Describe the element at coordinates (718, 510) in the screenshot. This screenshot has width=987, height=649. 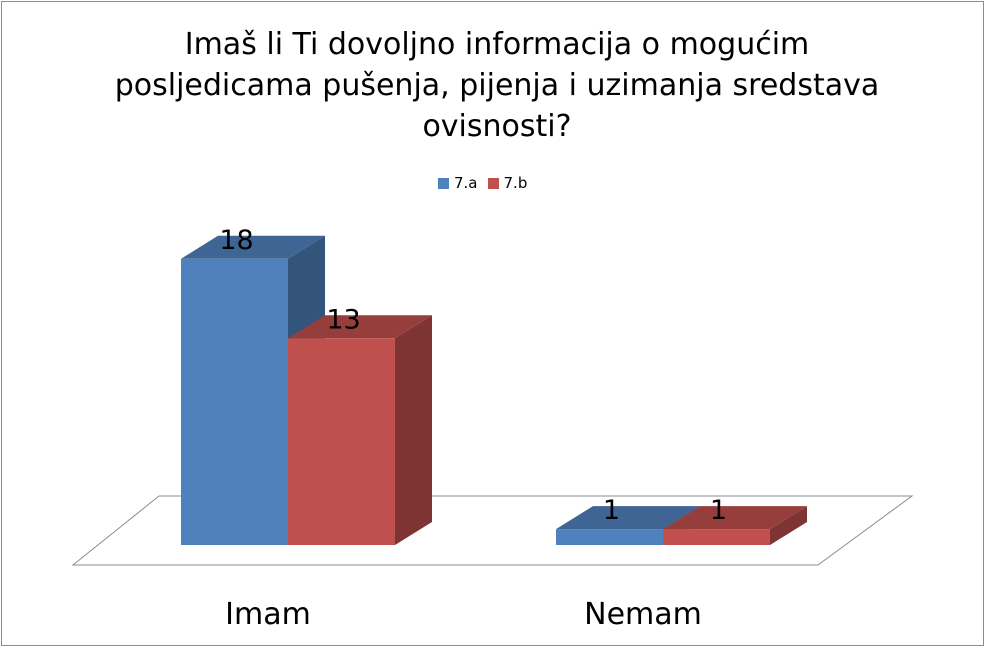
I see `data-label-nemam-7b: 1` at that location.